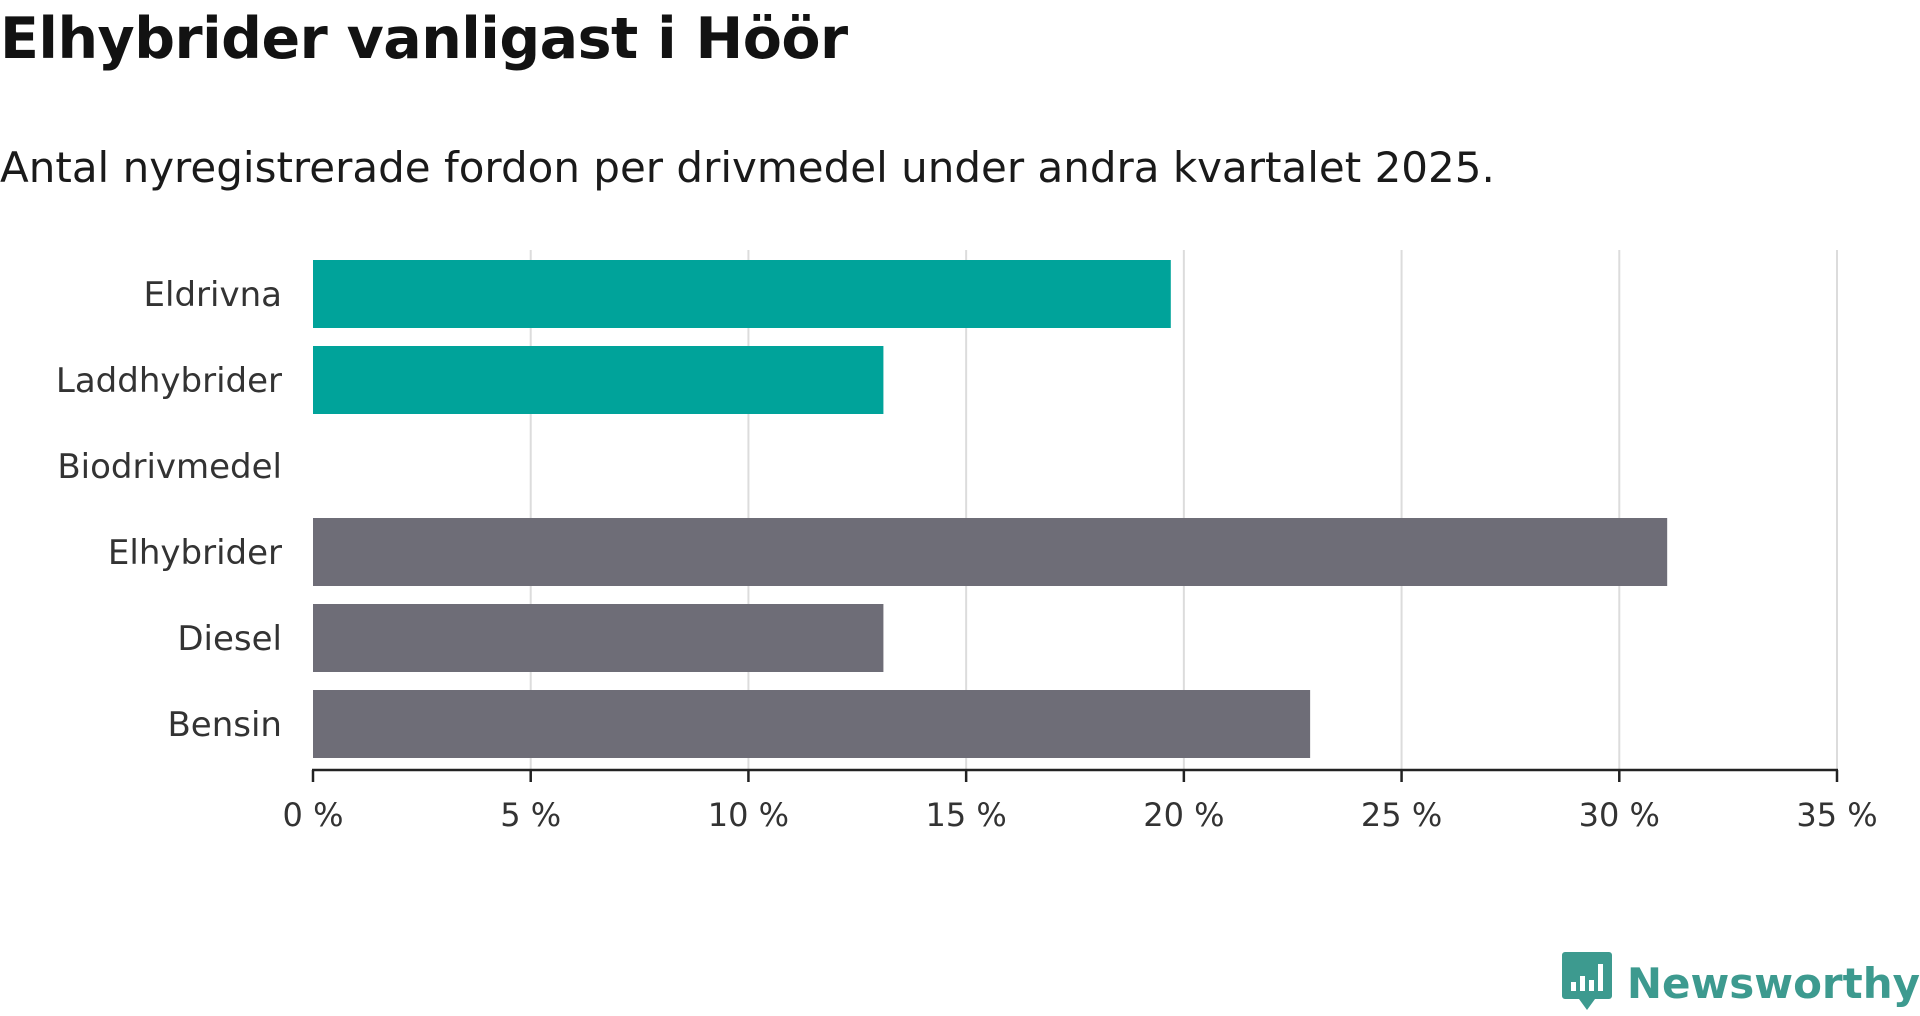 The image size is (1920, 1016). What do you see at coordinates (530, 815) in the screenshot?
I see `x-tick-label: 5 %` at bounding box center [530, 815].